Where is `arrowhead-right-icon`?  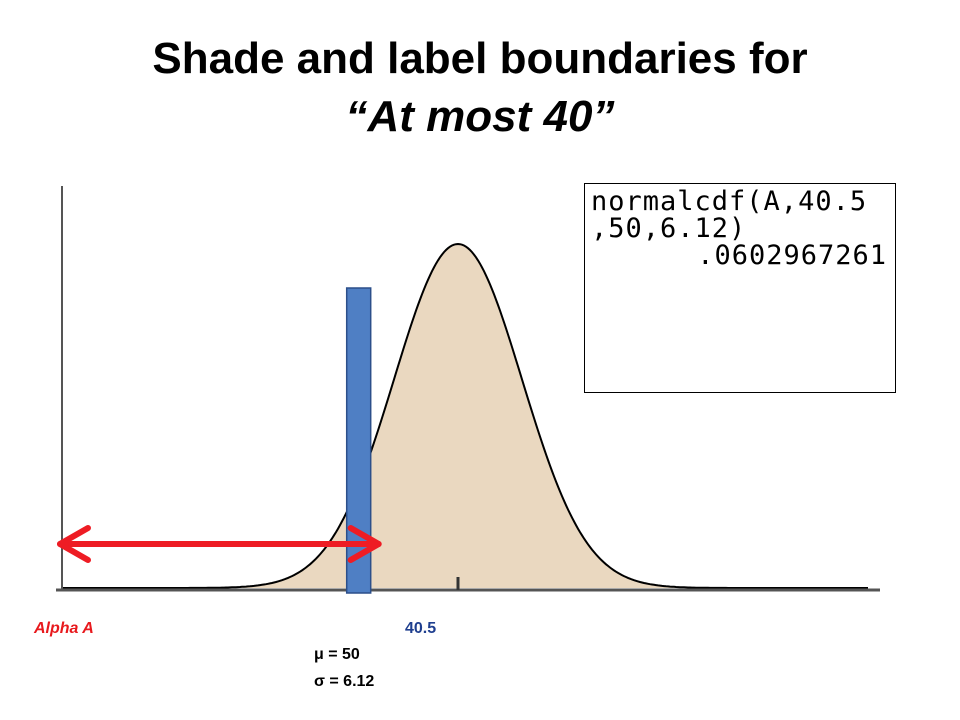
arrowhead-right-icon is located at coordinates (364, 544).